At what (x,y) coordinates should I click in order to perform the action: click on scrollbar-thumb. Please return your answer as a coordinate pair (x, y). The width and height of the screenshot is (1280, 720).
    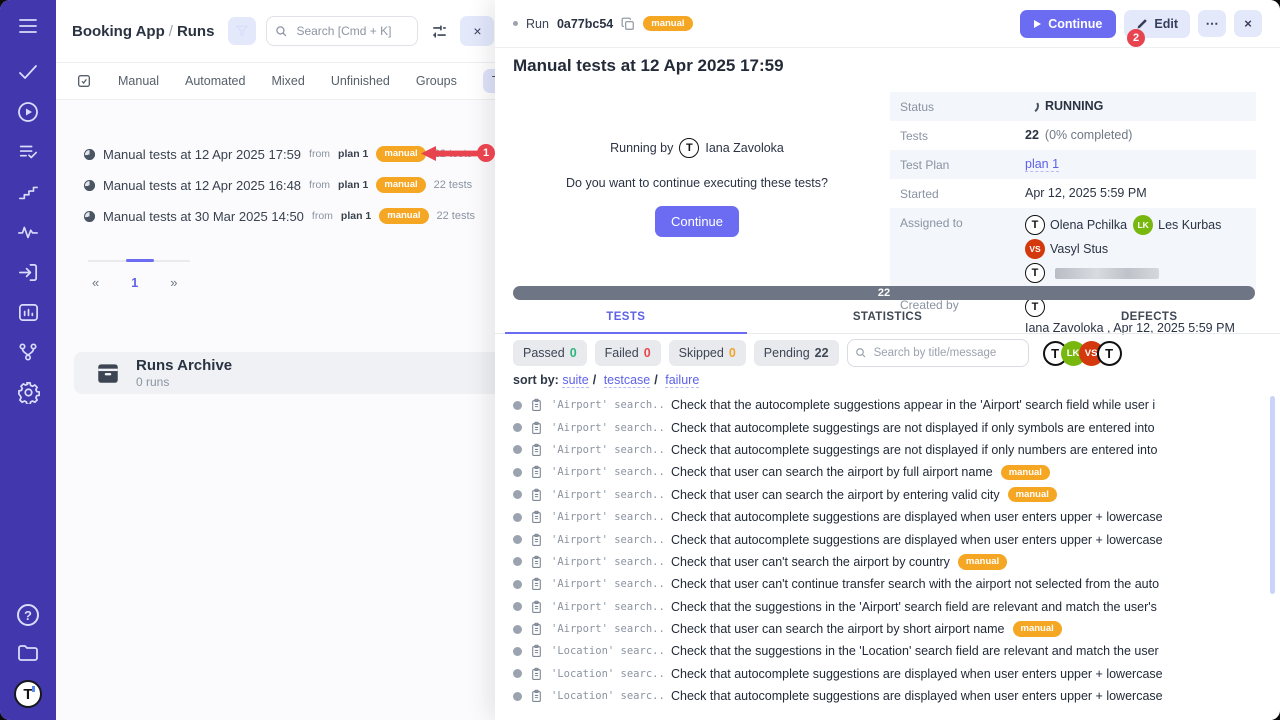
    Looking at the image, I should click on (1272, 495).